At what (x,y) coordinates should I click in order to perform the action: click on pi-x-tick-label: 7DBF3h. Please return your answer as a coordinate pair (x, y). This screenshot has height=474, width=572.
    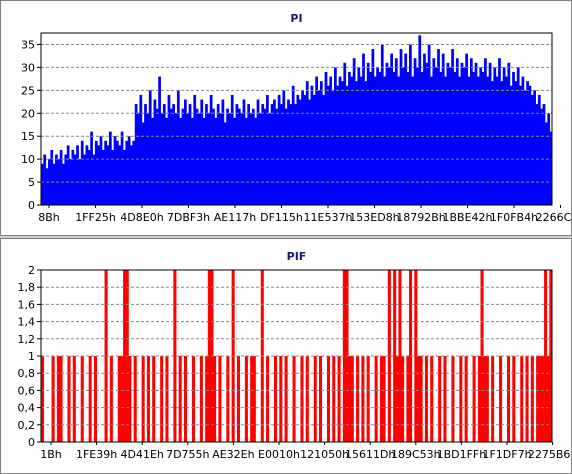
    Looking at the image, I should click on (188, 217).